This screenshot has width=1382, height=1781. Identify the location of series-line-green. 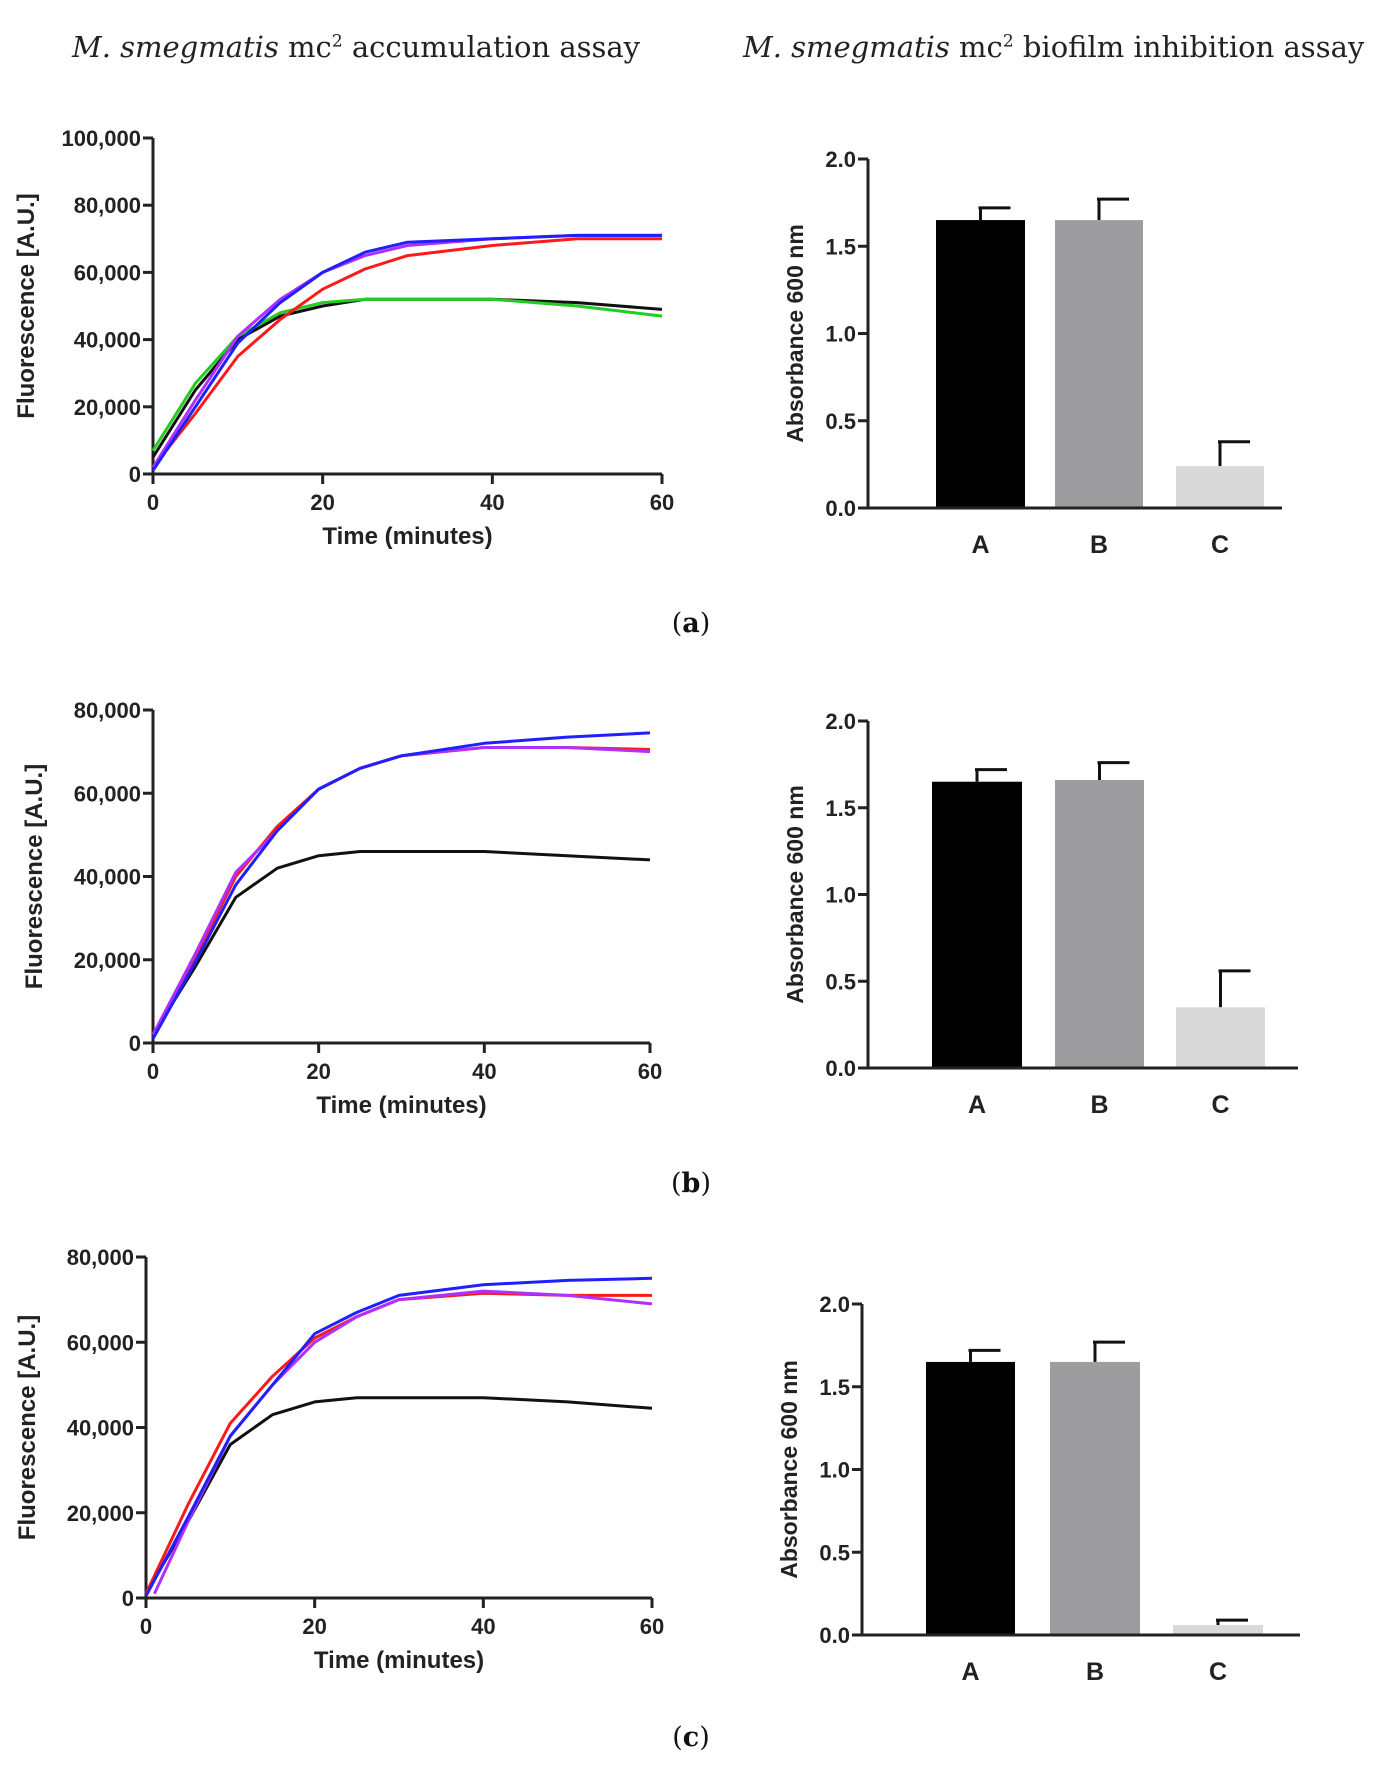
(407, 374).